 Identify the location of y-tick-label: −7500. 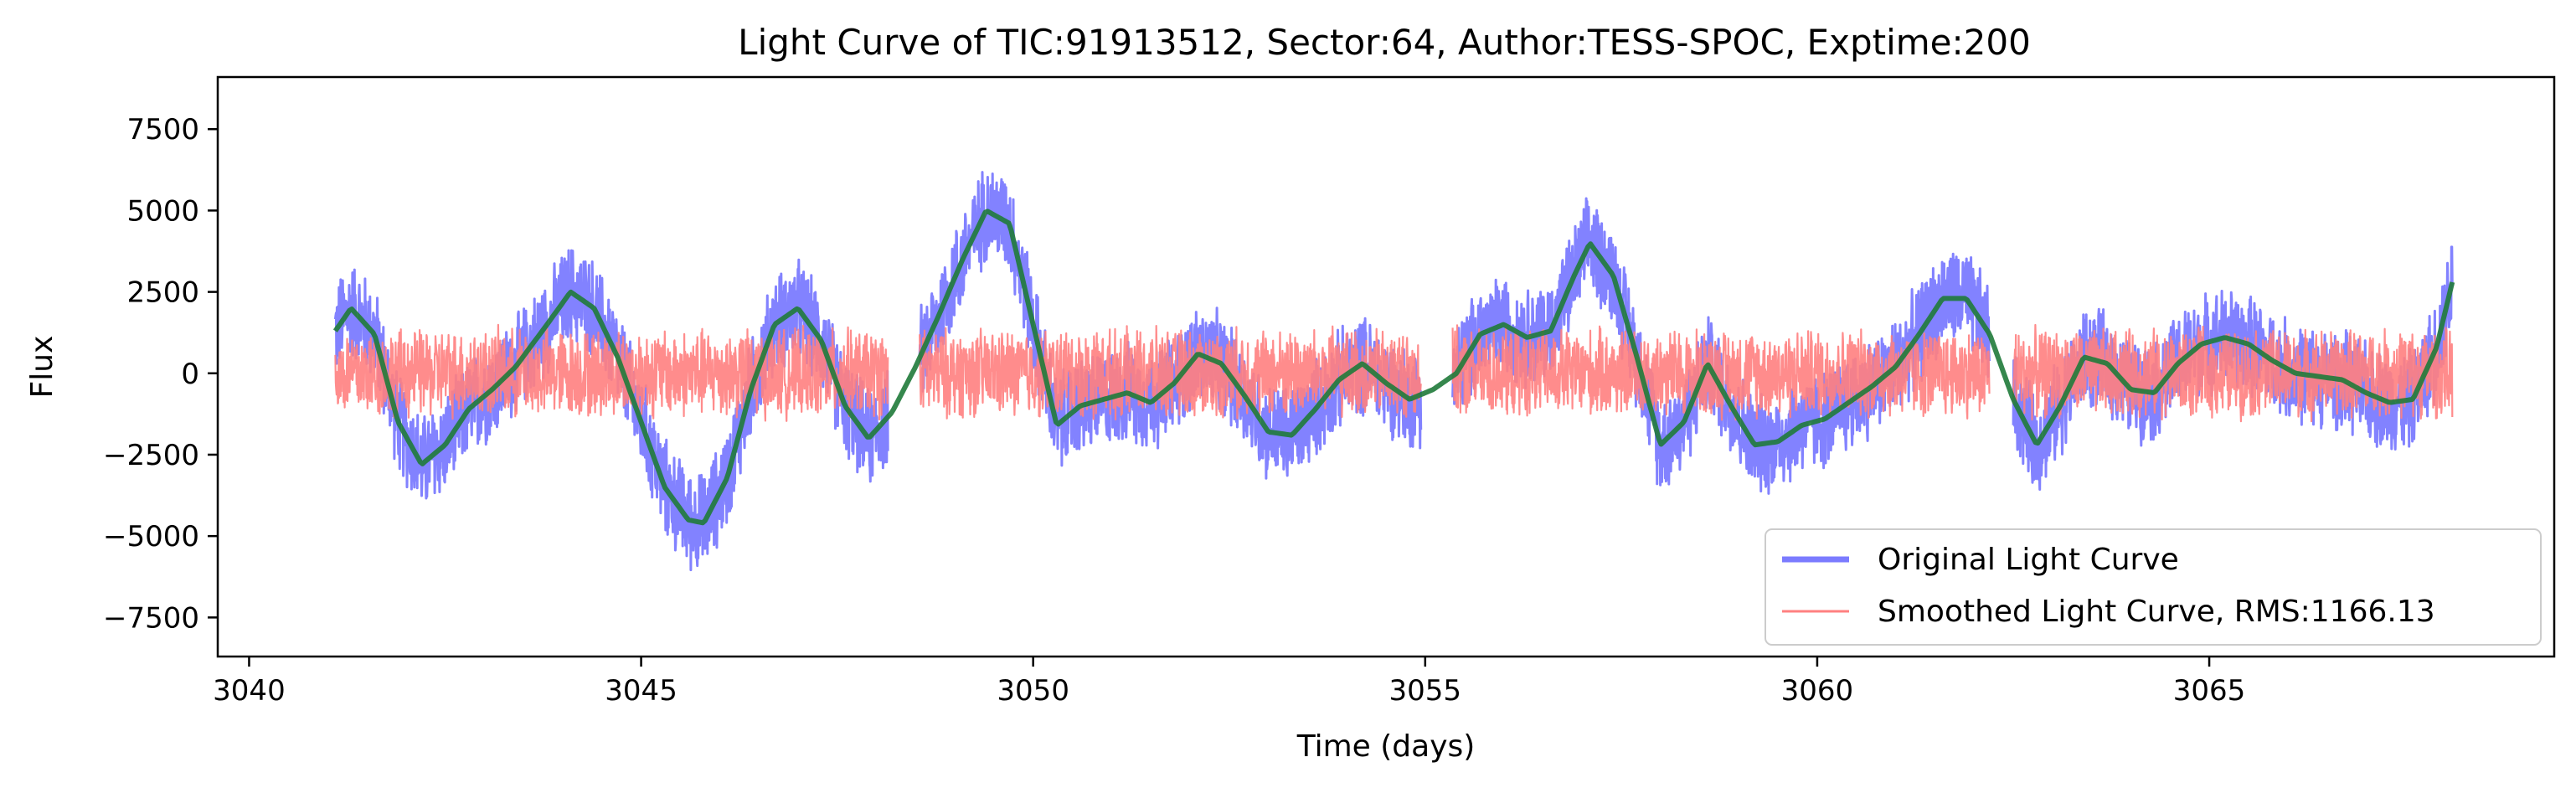
(151, 618).